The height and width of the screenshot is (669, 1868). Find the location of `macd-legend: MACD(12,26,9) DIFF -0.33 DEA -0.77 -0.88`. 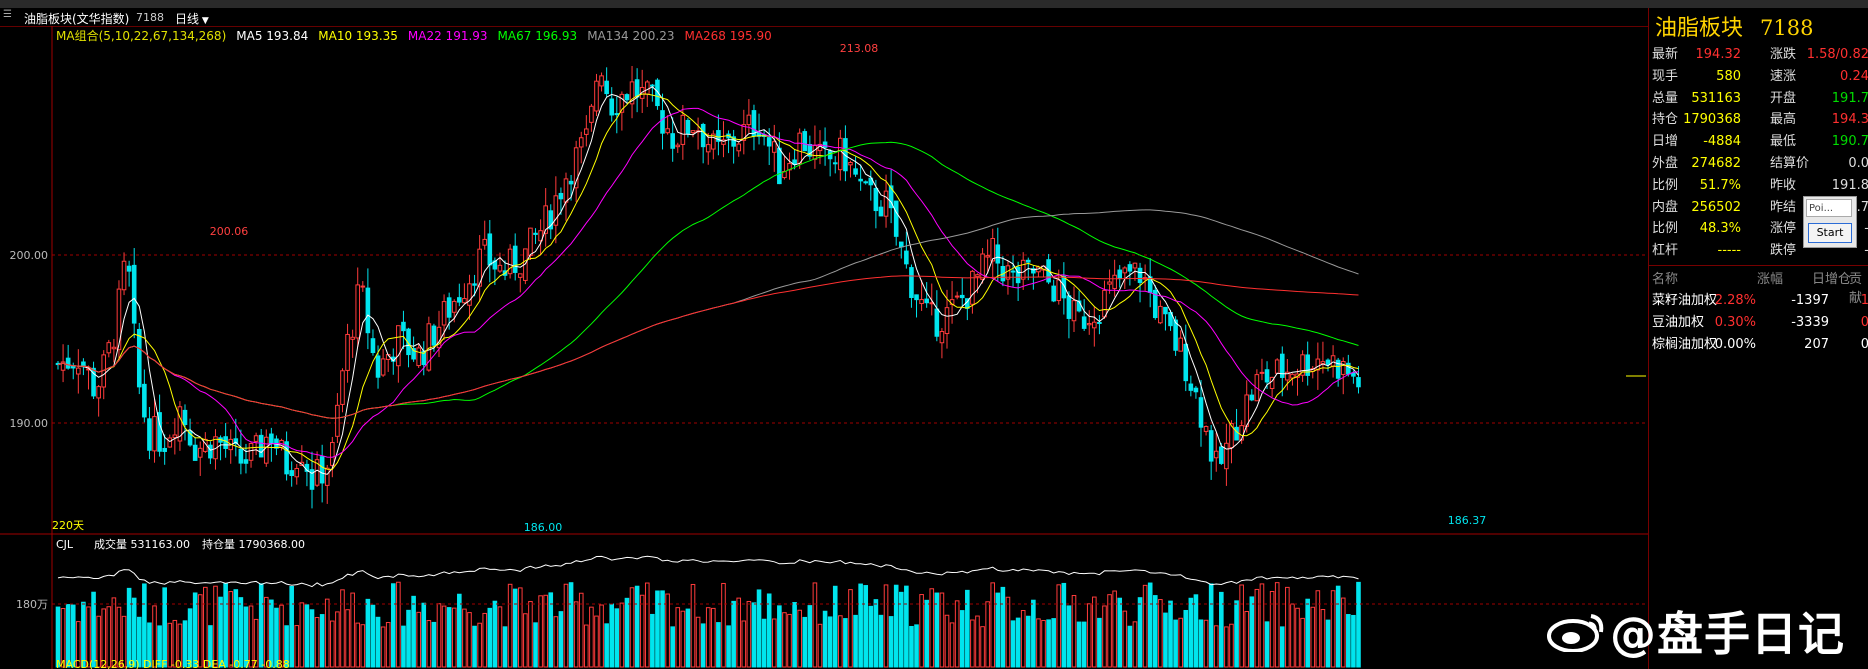

macd-legend: MACD(12,26,9) DIFF -0.33 DEA -0.77 -0.88 is located at coordinates (173, 663).